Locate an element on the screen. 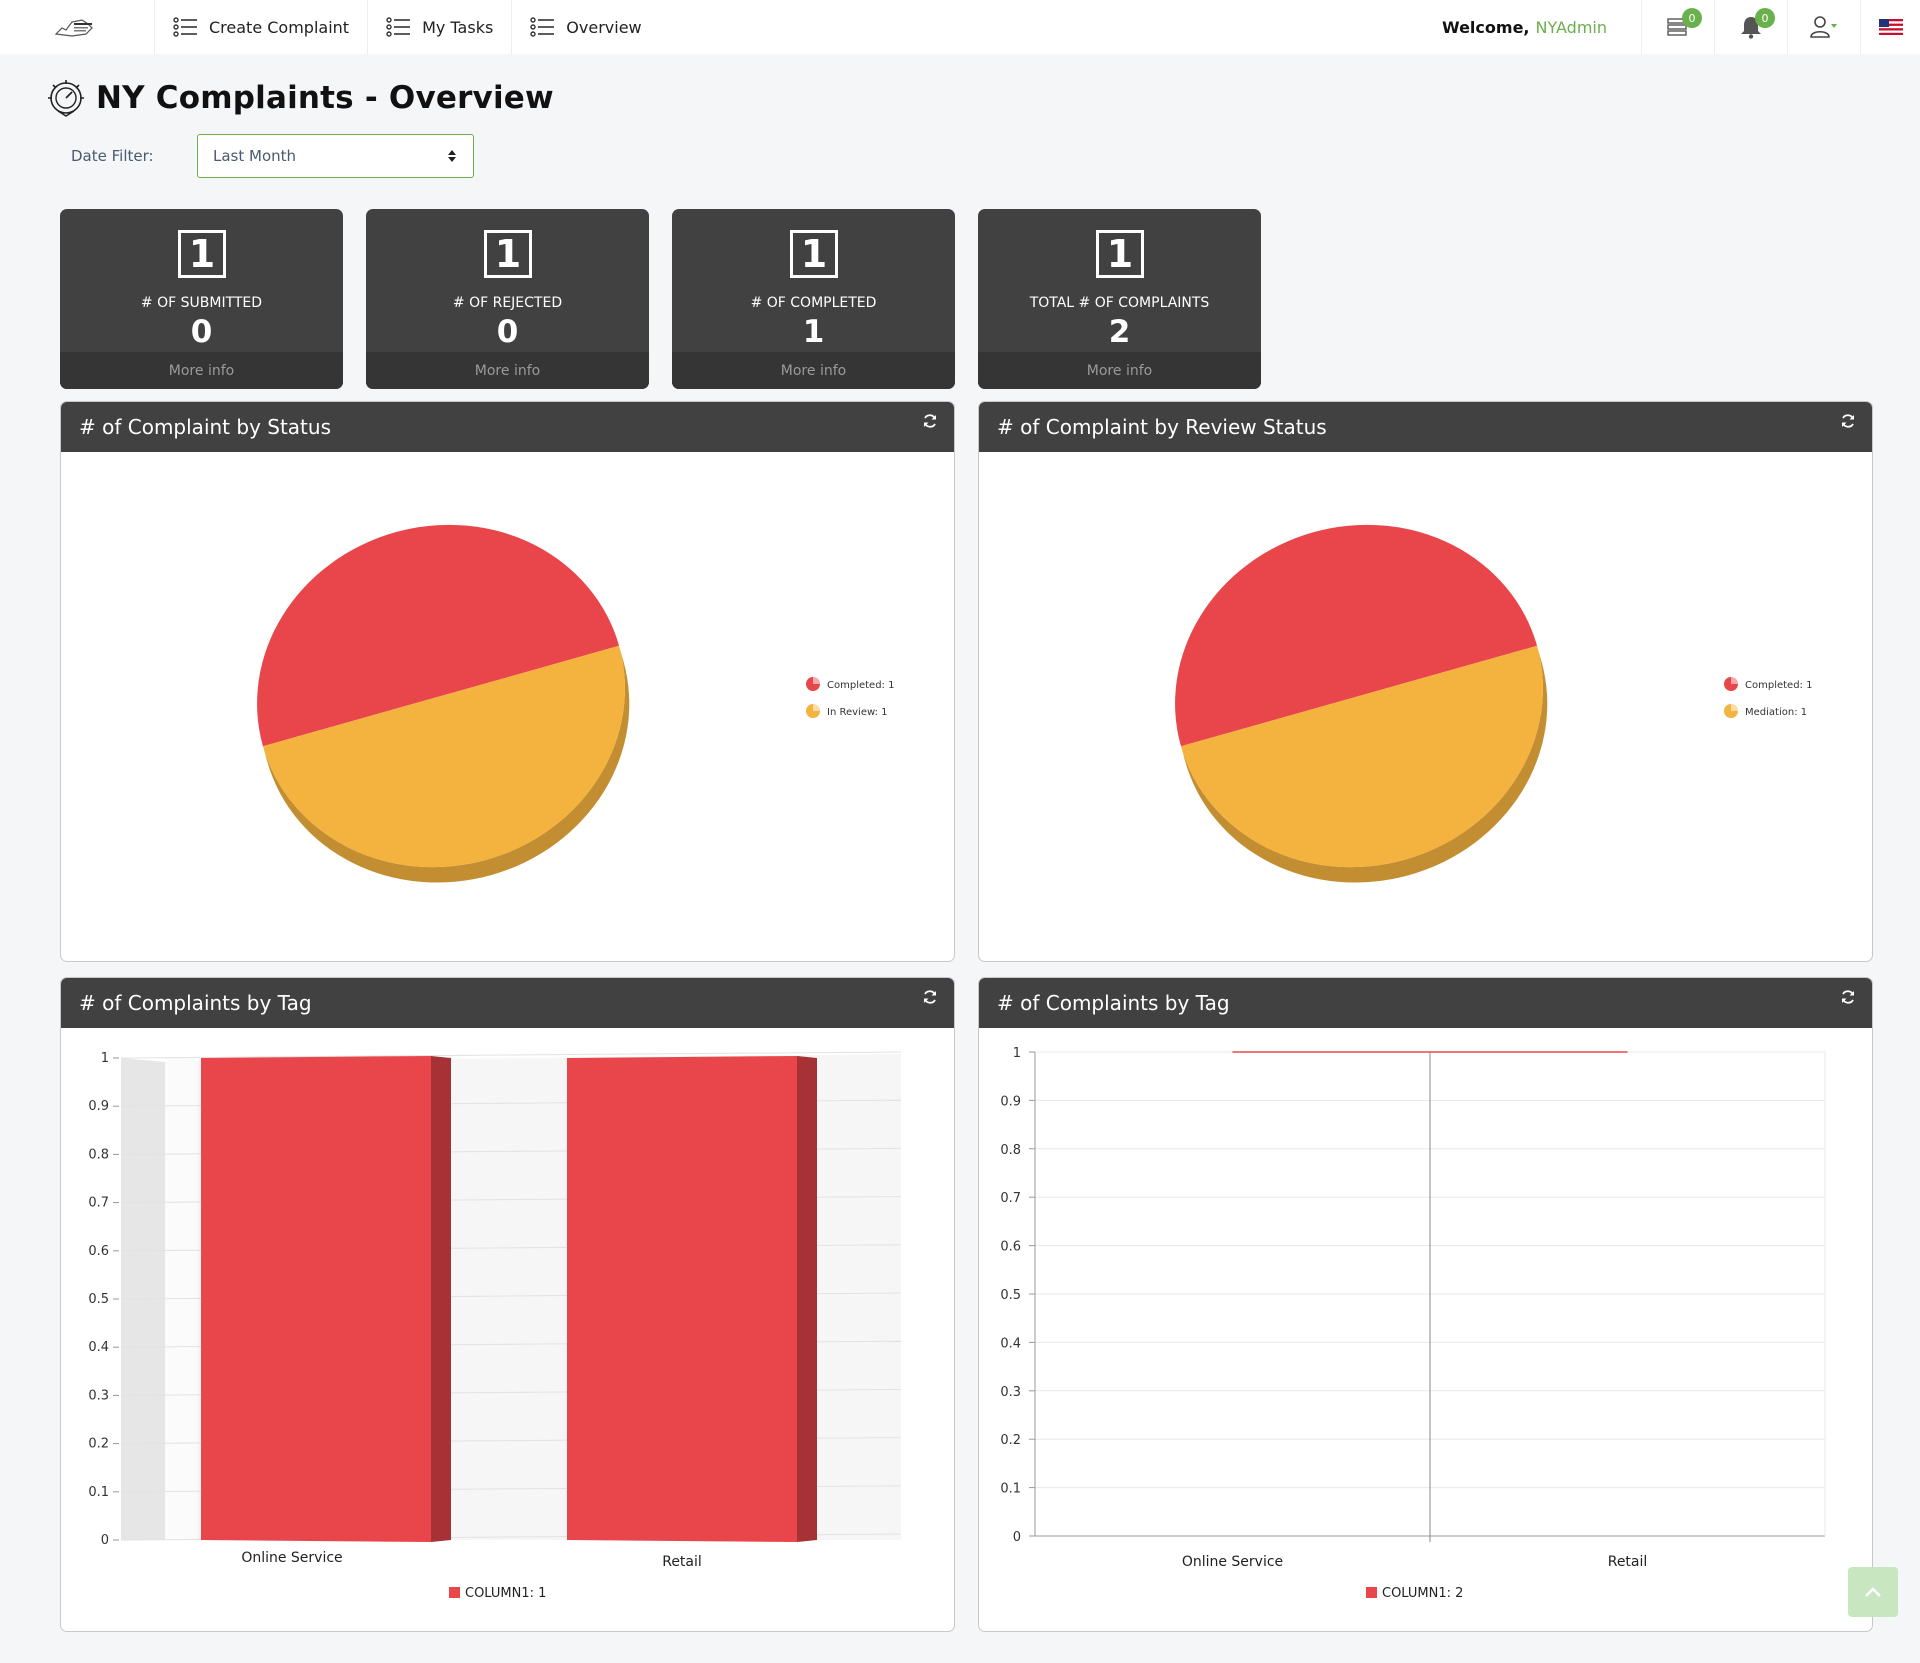 Image resolution: width=1920 pixels, height=1663 pixels. legend-label: Mediation: 1 is located at coordinates (1776, 712).